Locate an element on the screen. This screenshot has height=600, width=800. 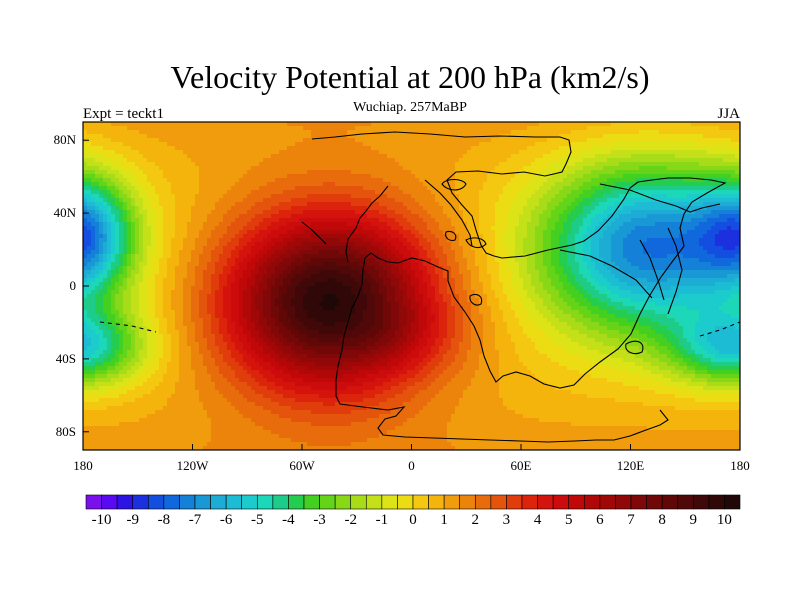
tethys-island is located at coordinates (476, 243).